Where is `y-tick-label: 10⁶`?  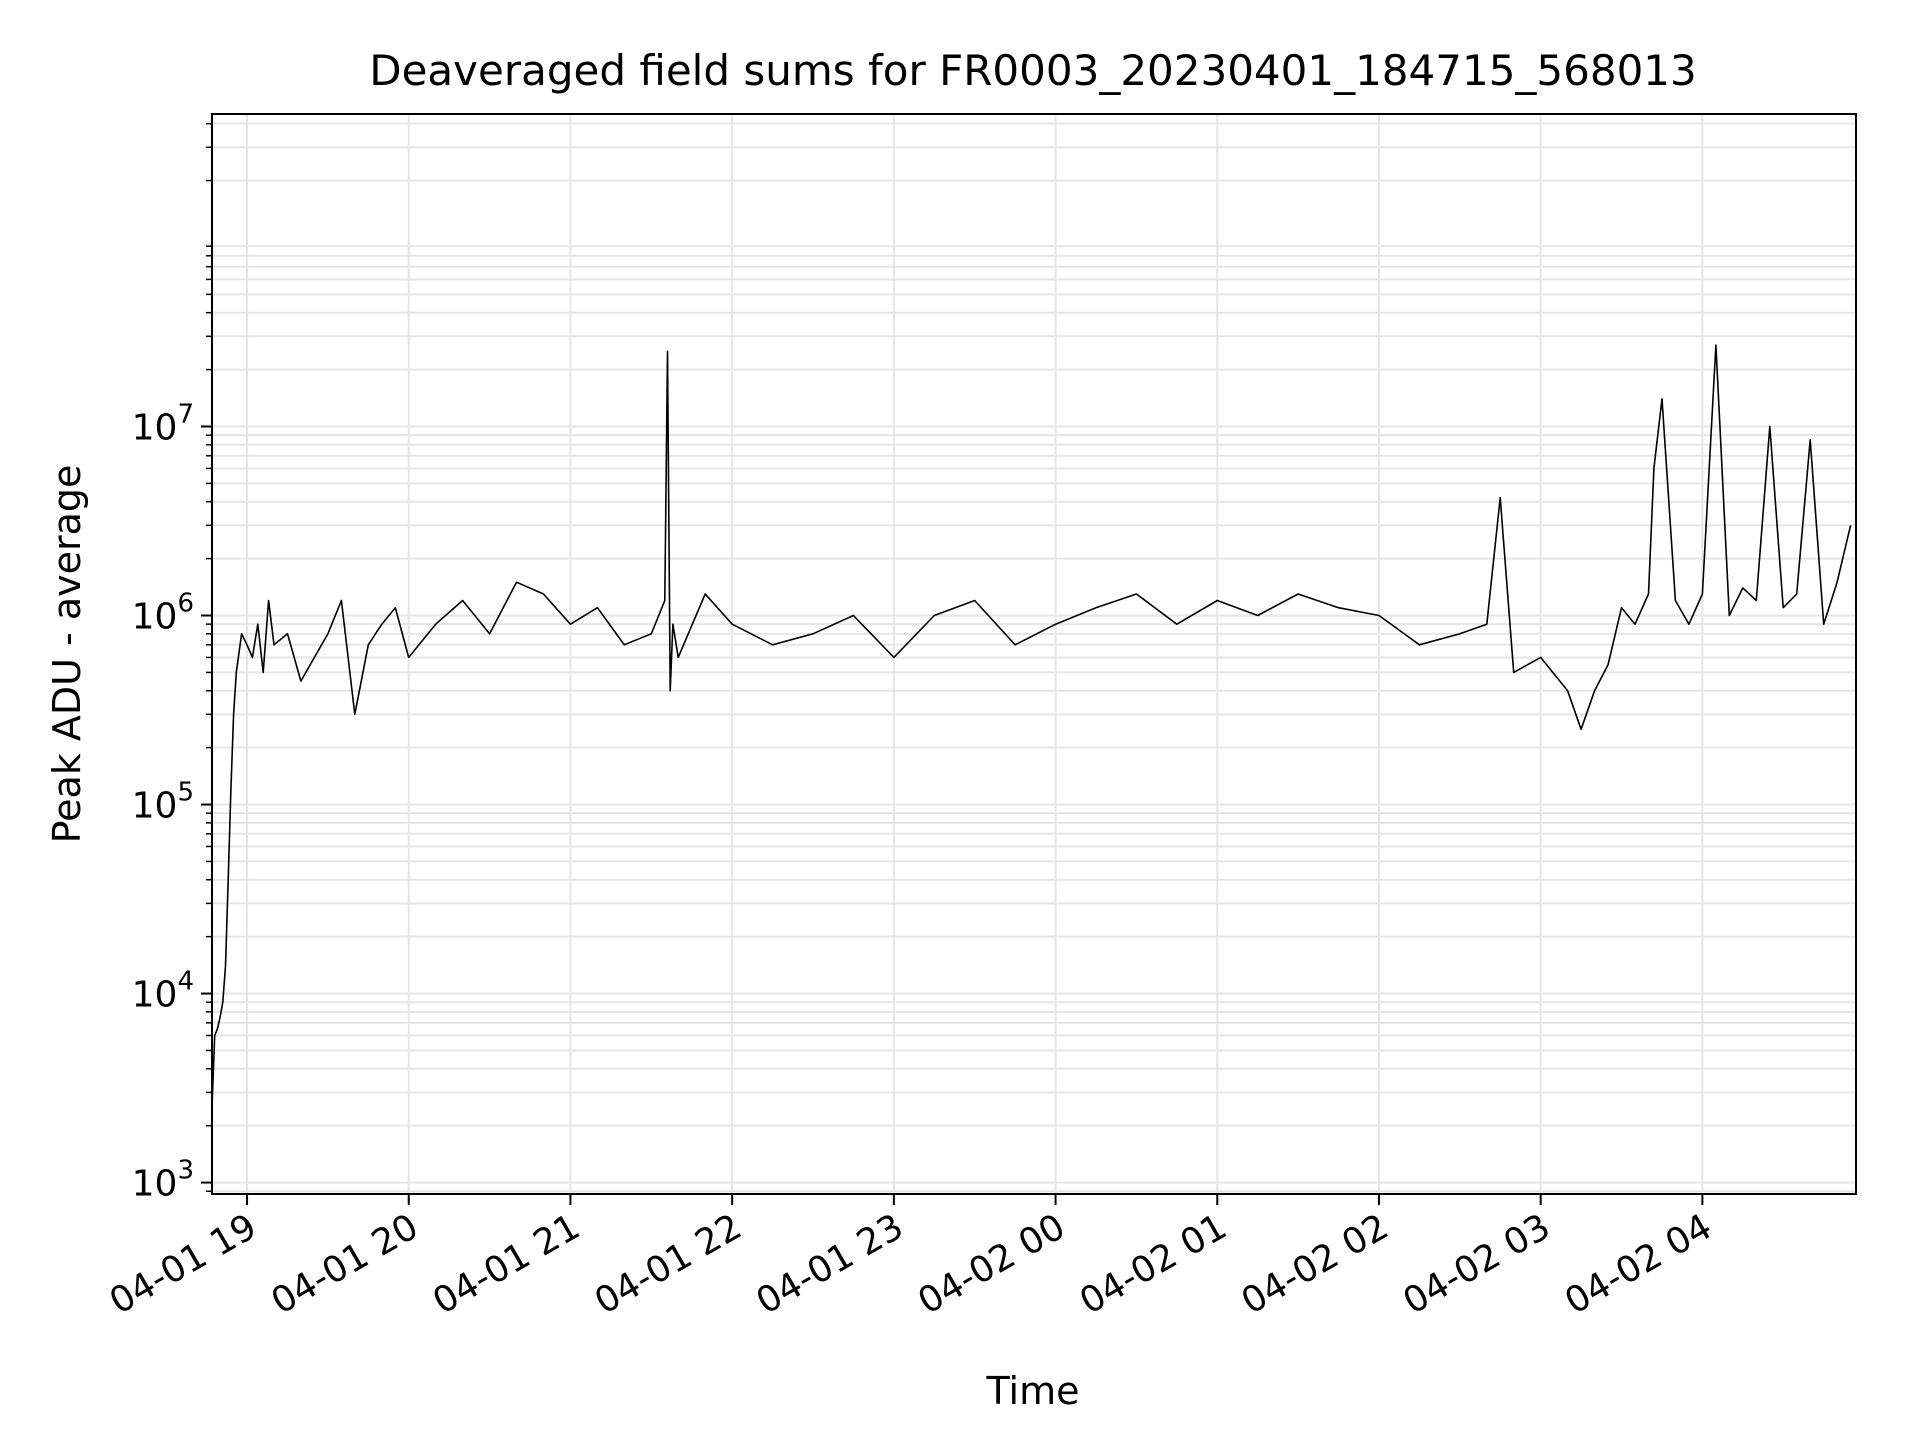 y-tick-label: 10⁶ is located at coordinates (163, 613).